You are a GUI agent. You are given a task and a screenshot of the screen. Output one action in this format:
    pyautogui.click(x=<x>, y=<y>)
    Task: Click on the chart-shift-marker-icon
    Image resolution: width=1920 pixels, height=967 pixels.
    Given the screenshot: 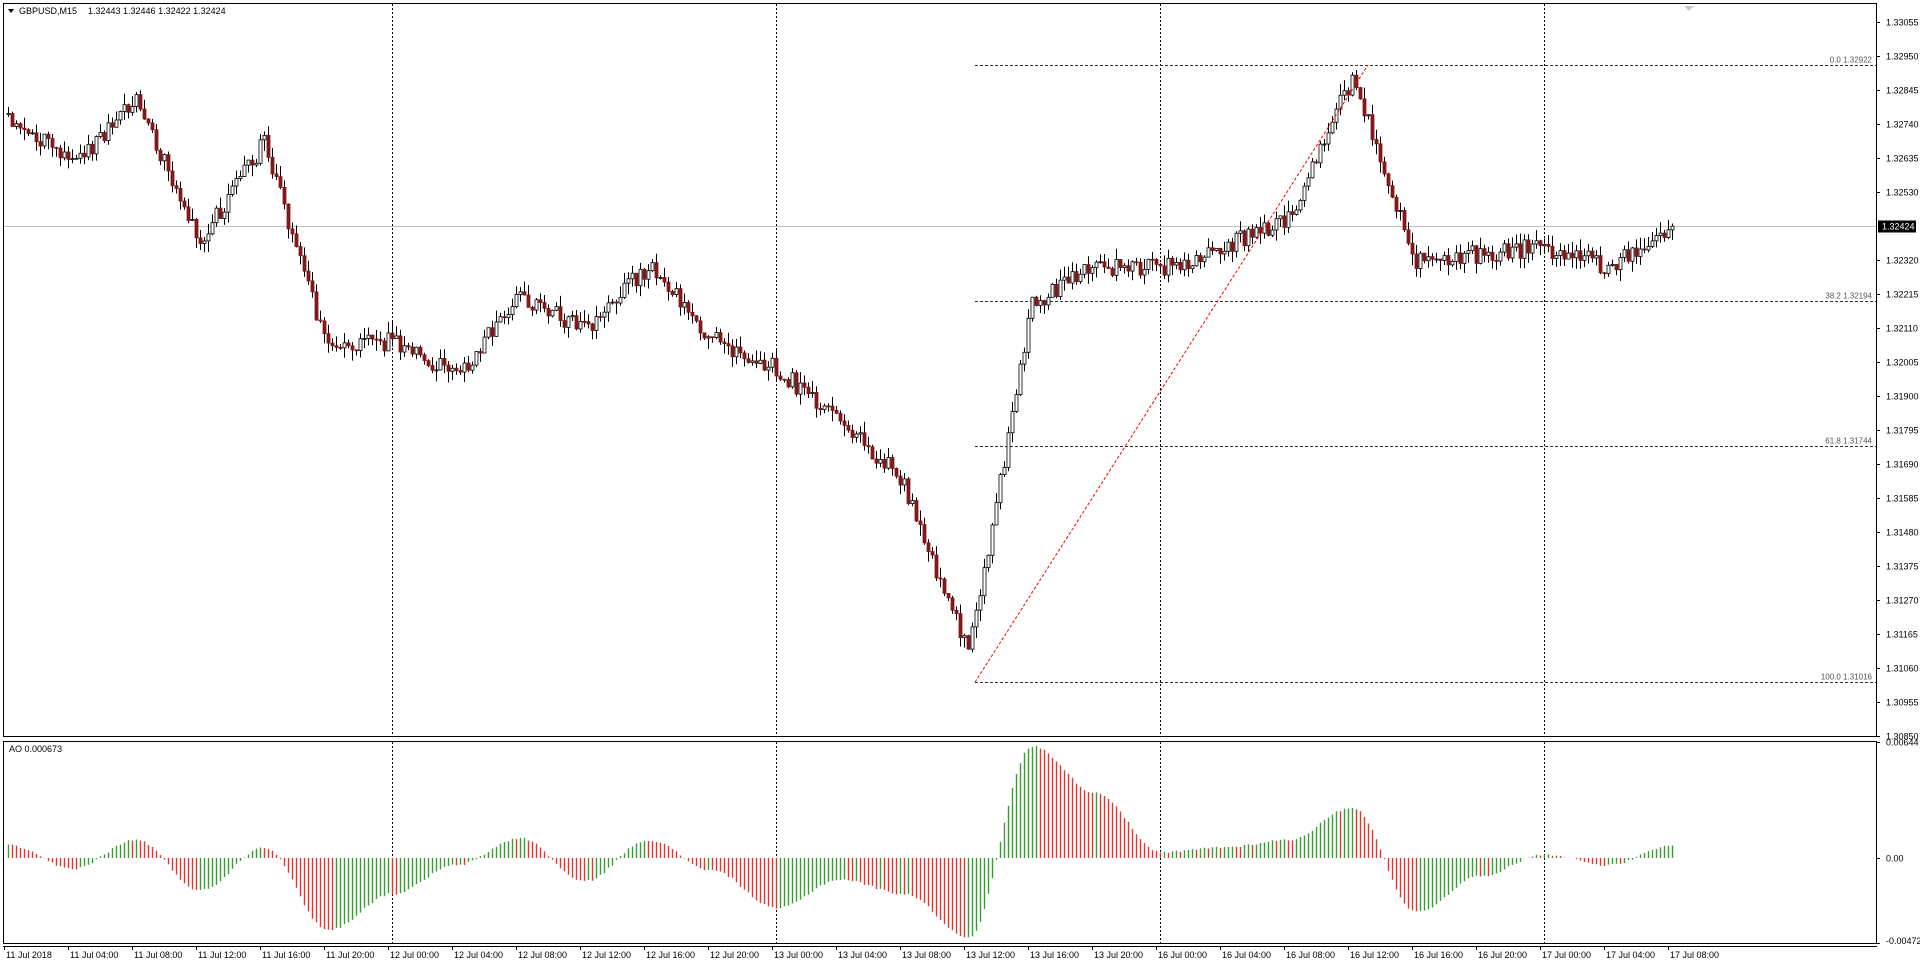 What is the action you would take?
    pyautogui.click(x=1689, y=8)
    